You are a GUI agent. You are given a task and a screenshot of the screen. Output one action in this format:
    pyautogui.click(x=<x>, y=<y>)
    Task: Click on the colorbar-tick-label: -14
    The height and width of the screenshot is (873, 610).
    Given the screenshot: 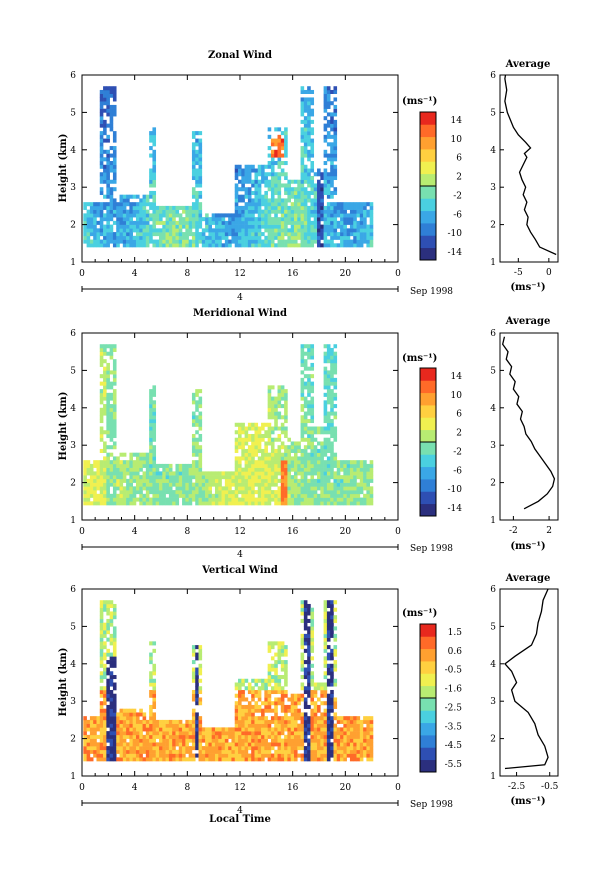 What is the action you would take?
    pyautogui.click(x=455, y=509)
    